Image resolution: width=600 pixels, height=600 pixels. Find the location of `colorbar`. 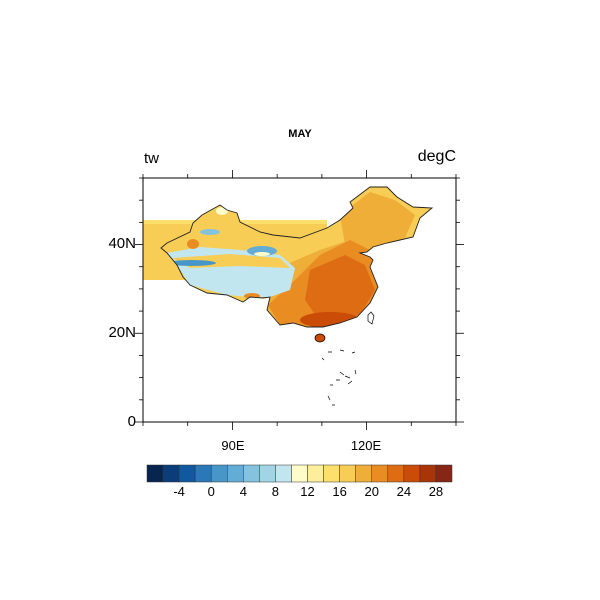

colorbar is located at coordinates (299, 473).